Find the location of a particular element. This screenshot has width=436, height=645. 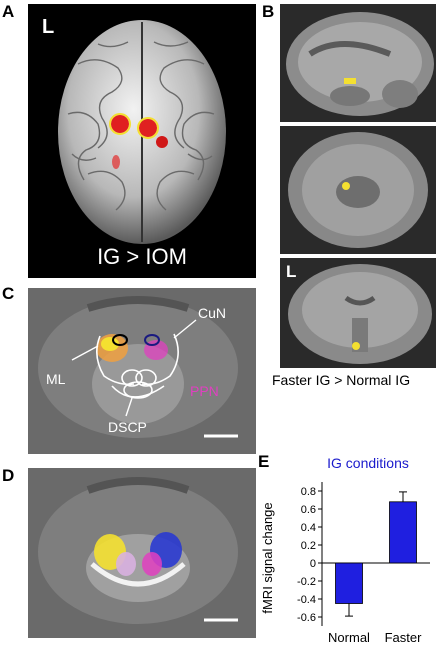

x-tick-label: Normal is located at coordinates (349, 637).